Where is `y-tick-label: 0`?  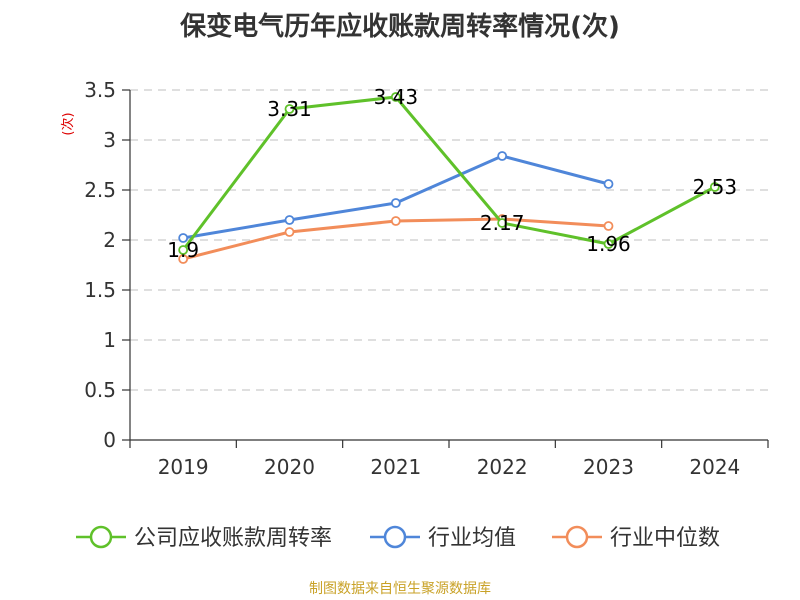
y-tick-label: 0 is located at coordinates (109, 440).